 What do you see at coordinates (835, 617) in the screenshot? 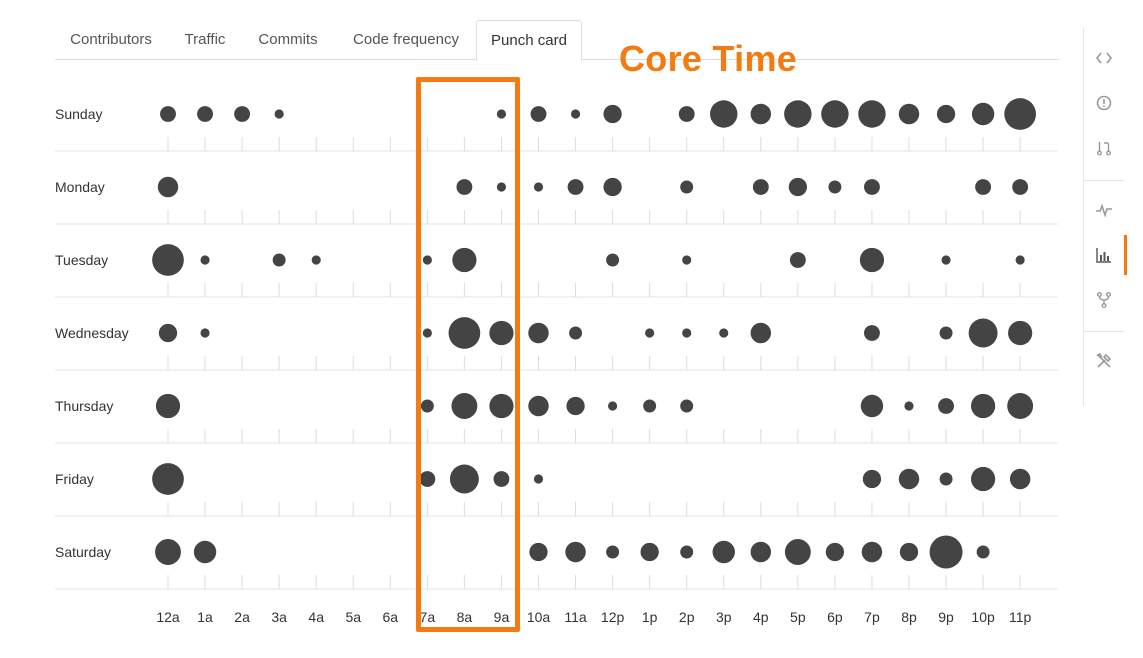
I see `hour-label: 6p` at bounding box center [835, 617].